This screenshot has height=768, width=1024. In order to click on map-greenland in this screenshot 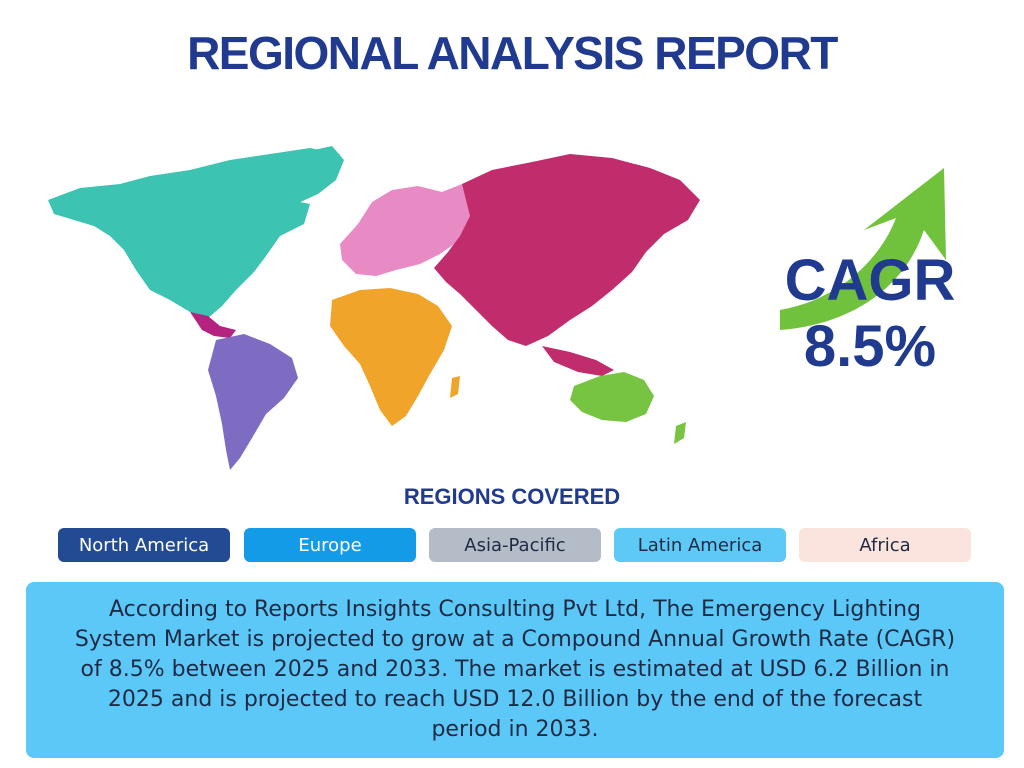, I will do `click(302, 175)`.